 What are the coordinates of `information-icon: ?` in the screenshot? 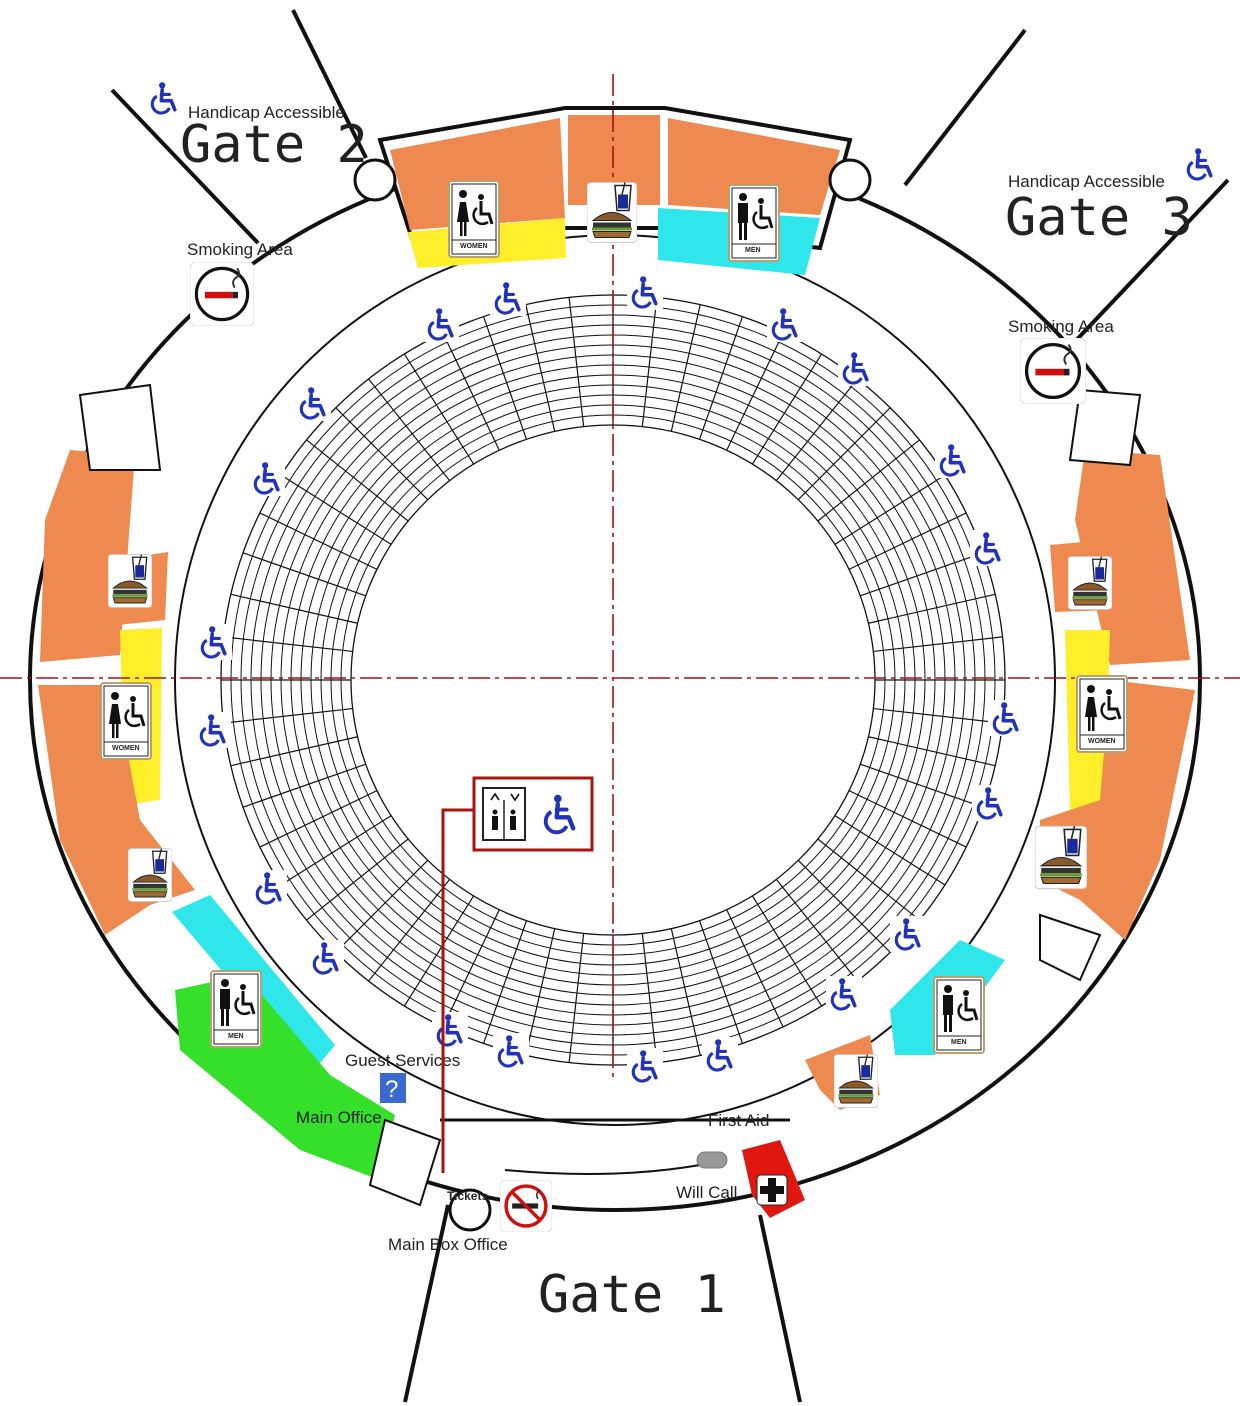 It's located at (393, 1088).